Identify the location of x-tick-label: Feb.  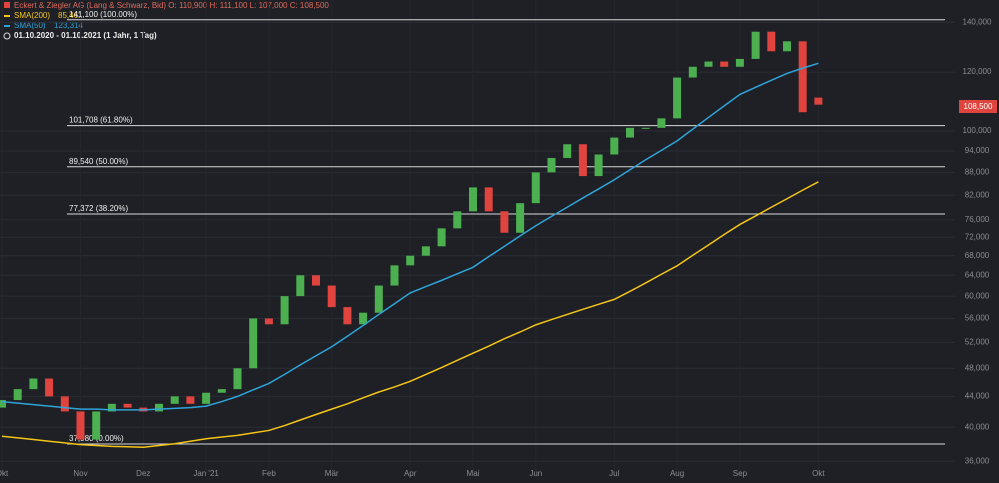
(269, 473).